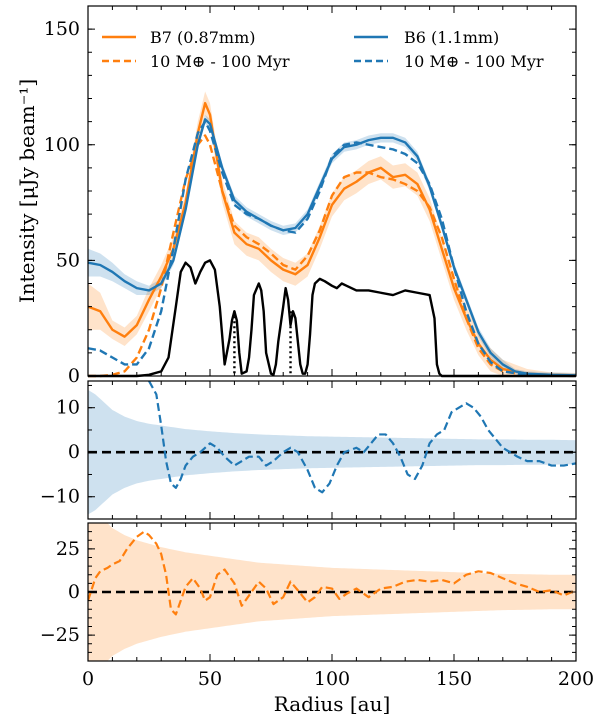 This screenshot has width=595, height=720. What do you see at coordinates (68, 408) in the screenshot?
I see `y-tick-label: 10` at bounding box center [68, 408].